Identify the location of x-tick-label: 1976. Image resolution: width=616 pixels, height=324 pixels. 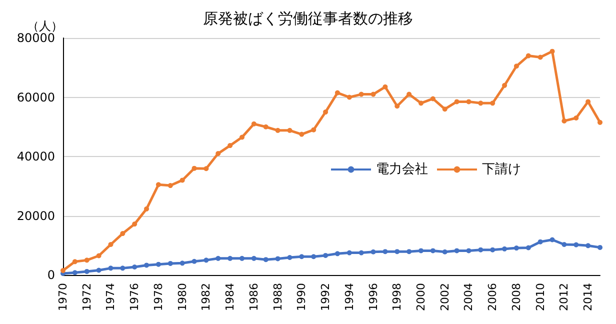
(135, 297).